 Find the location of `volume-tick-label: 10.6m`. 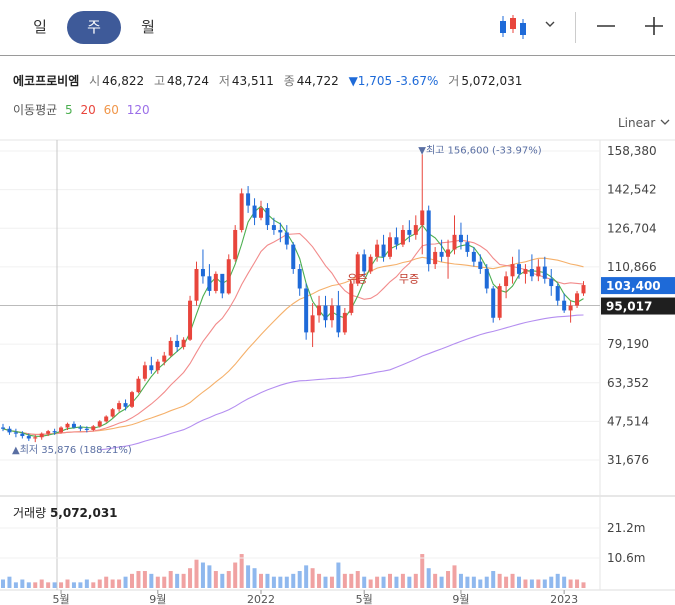

volume-tick-label: 10.6m is located at coordinates (626, 558).